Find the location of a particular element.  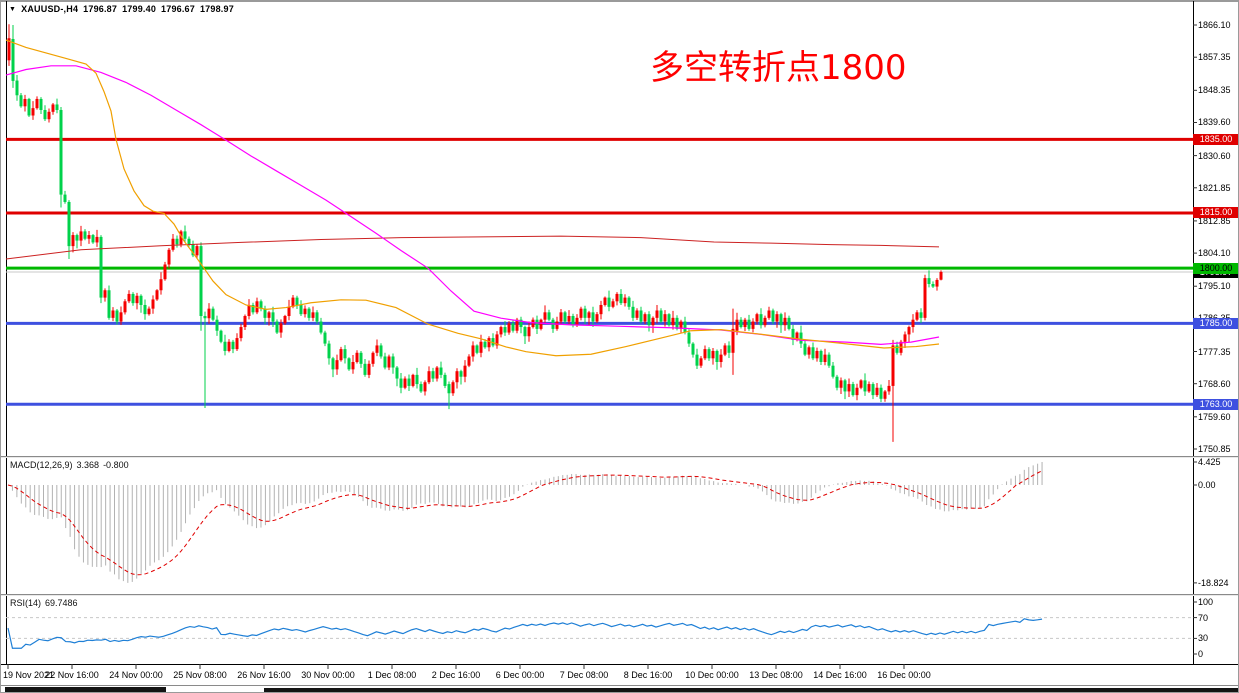

price-tick-label: 1777.35 is located at coordinates (1214, 351).